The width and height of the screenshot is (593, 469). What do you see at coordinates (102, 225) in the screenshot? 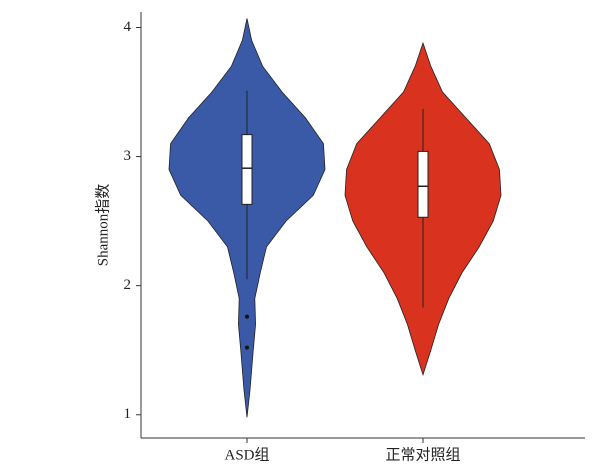
I see `y-axis-label: Shannon指数` at bounding box center [102, 225].